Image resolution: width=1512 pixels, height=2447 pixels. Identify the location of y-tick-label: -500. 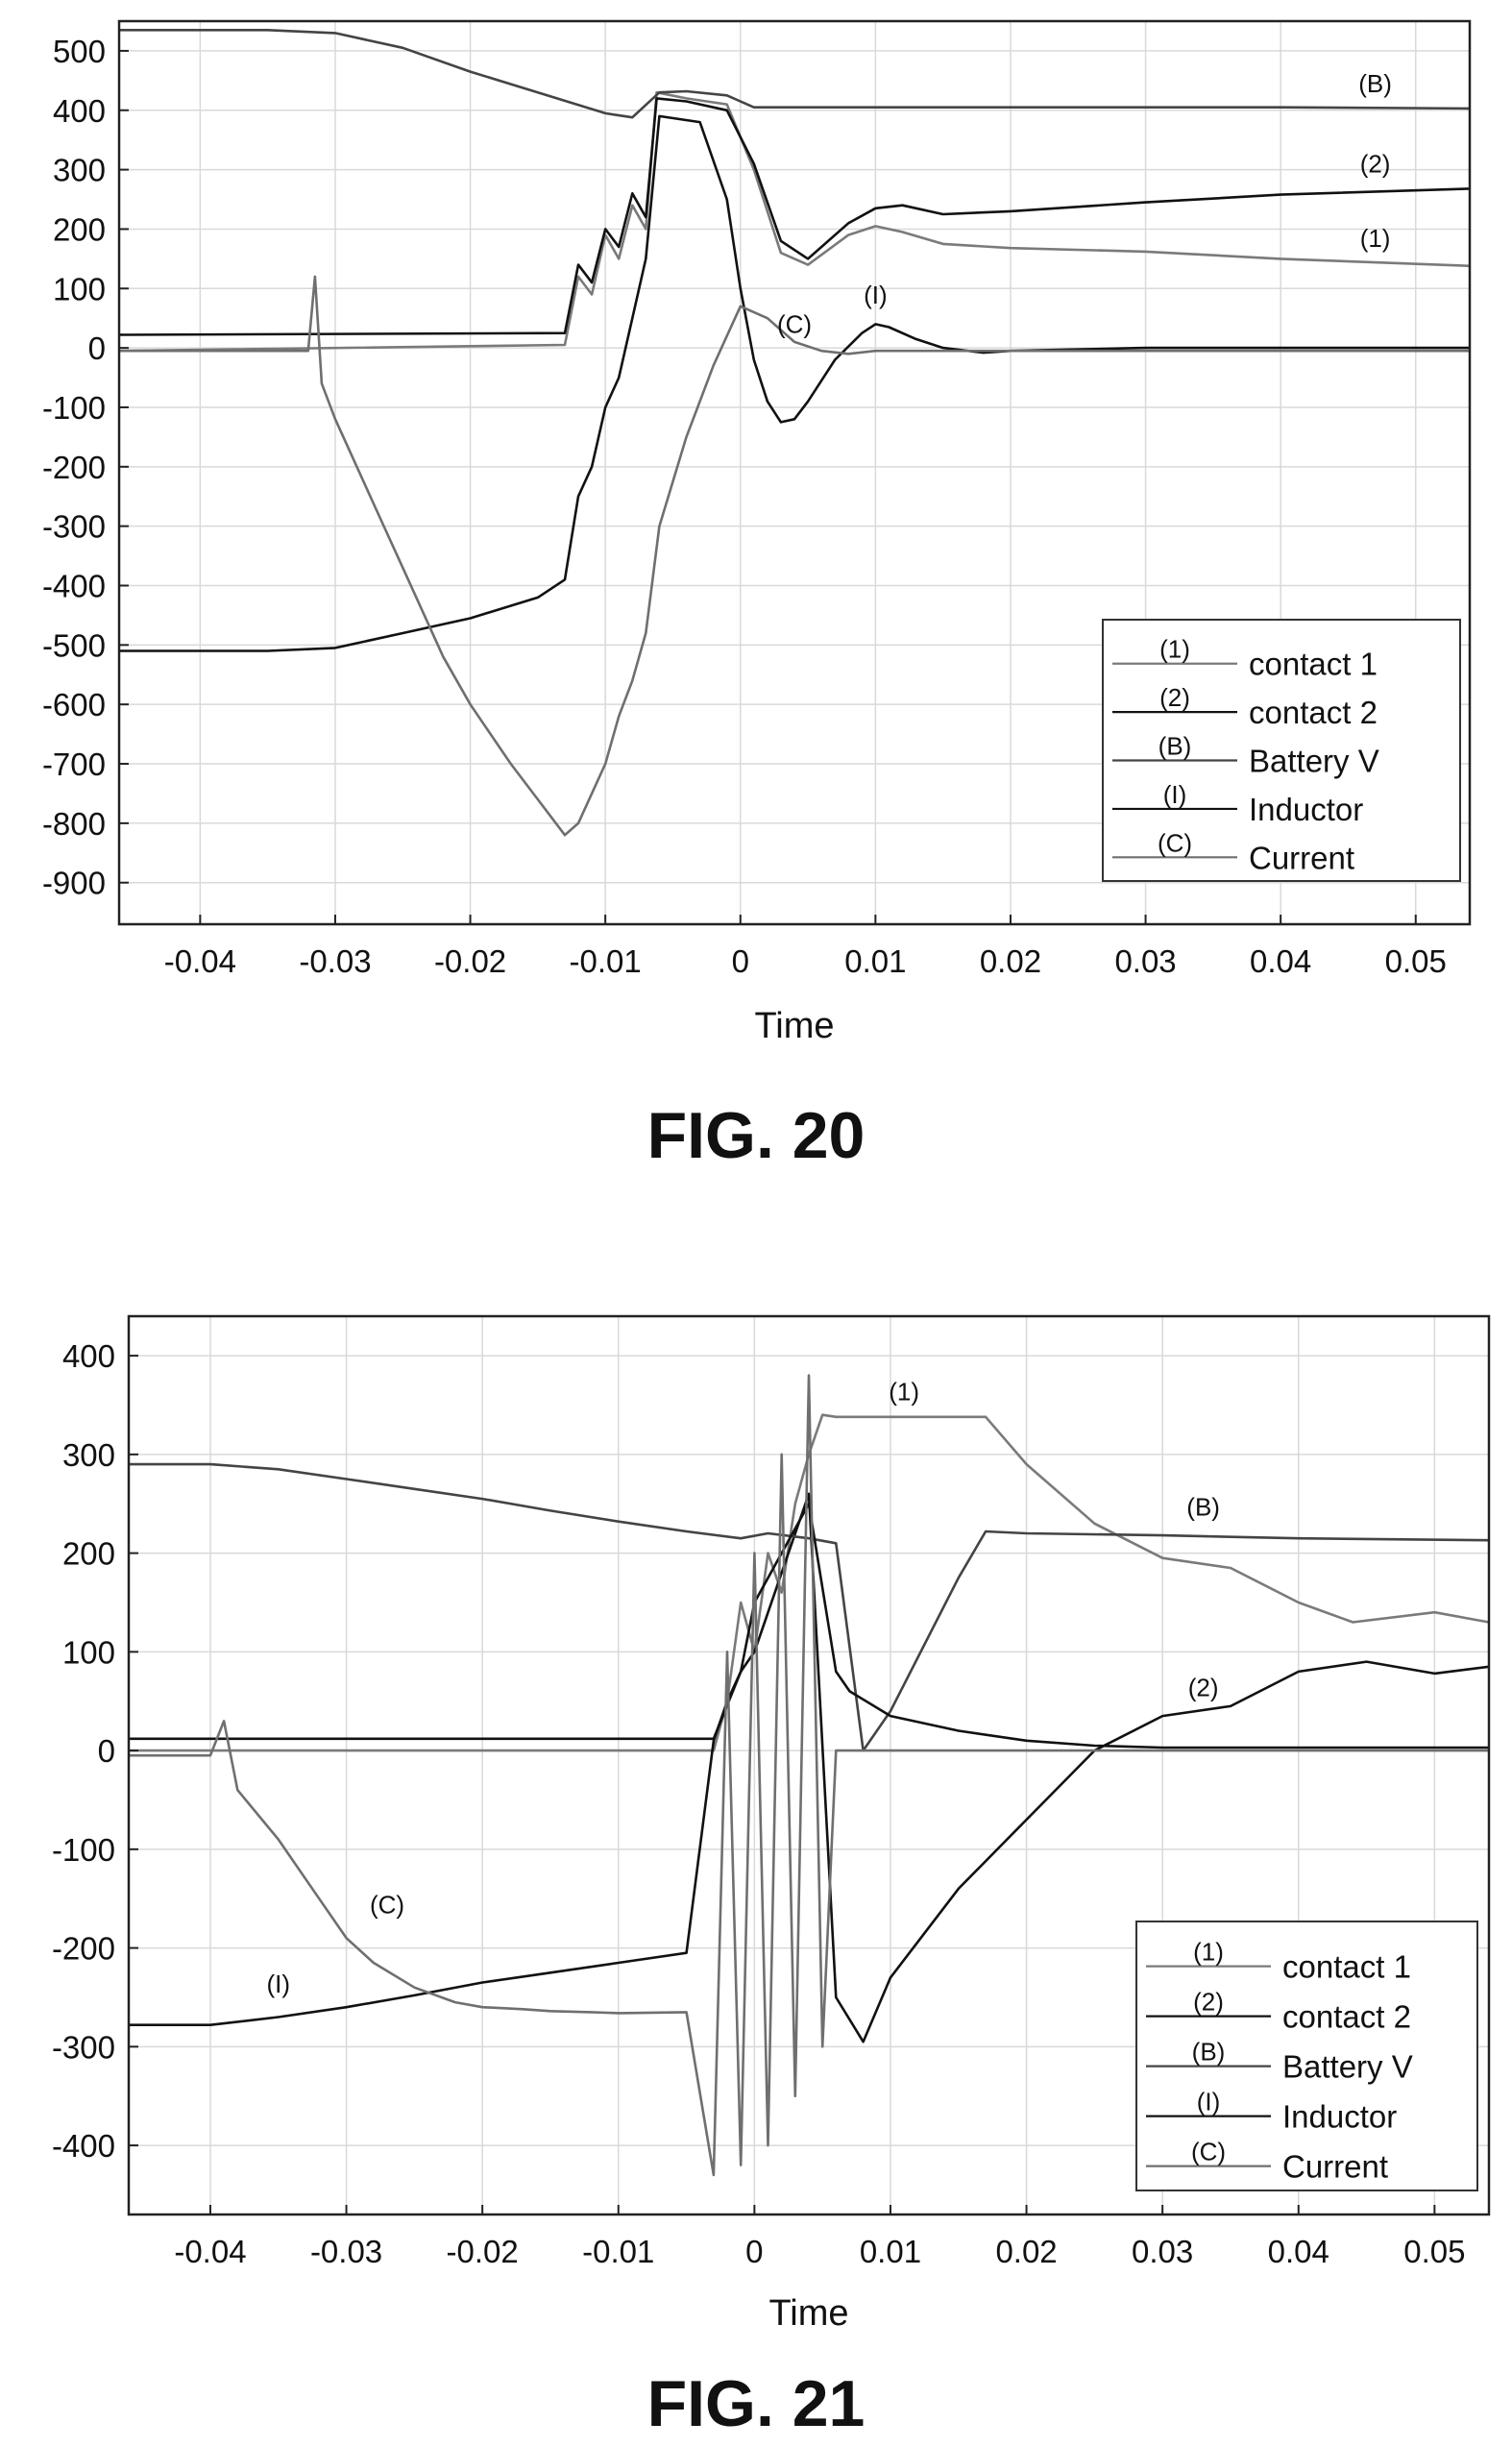
(74, 645).